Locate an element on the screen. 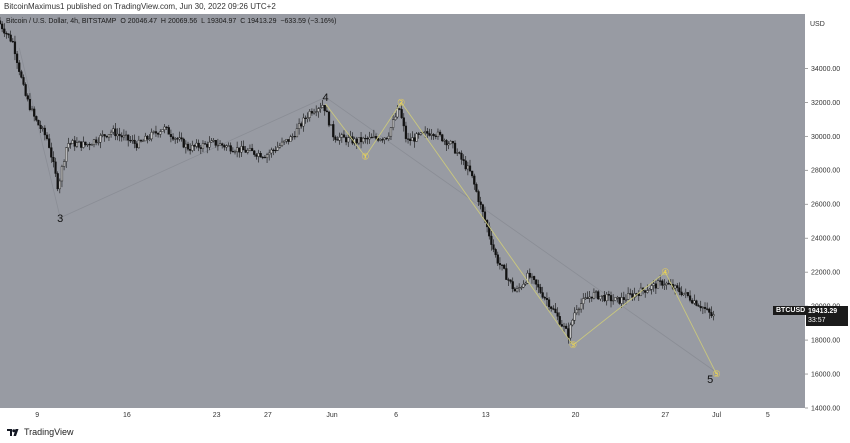 Image resolution: width=850 pixels, height=443 pixels. low-value: 19304.97 is located at coordinates (222, 21).